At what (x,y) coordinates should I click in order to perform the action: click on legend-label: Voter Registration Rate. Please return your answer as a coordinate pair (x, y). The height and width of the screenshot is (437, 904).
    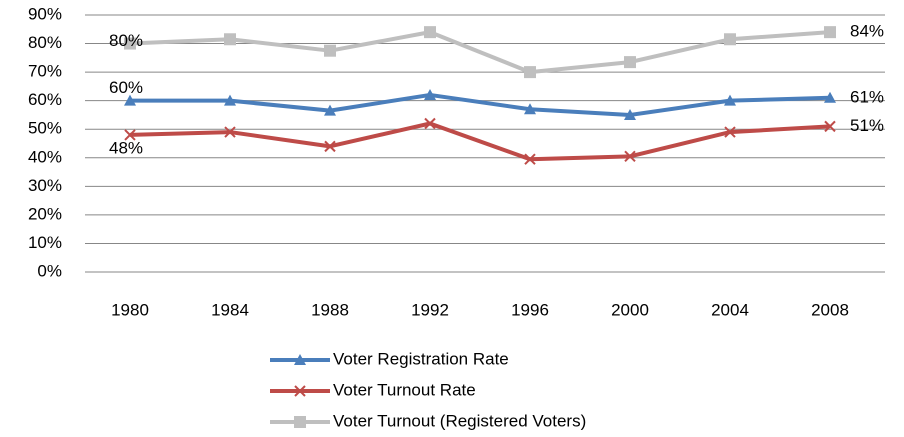
    Looking at the image, I should click on (421, 358).